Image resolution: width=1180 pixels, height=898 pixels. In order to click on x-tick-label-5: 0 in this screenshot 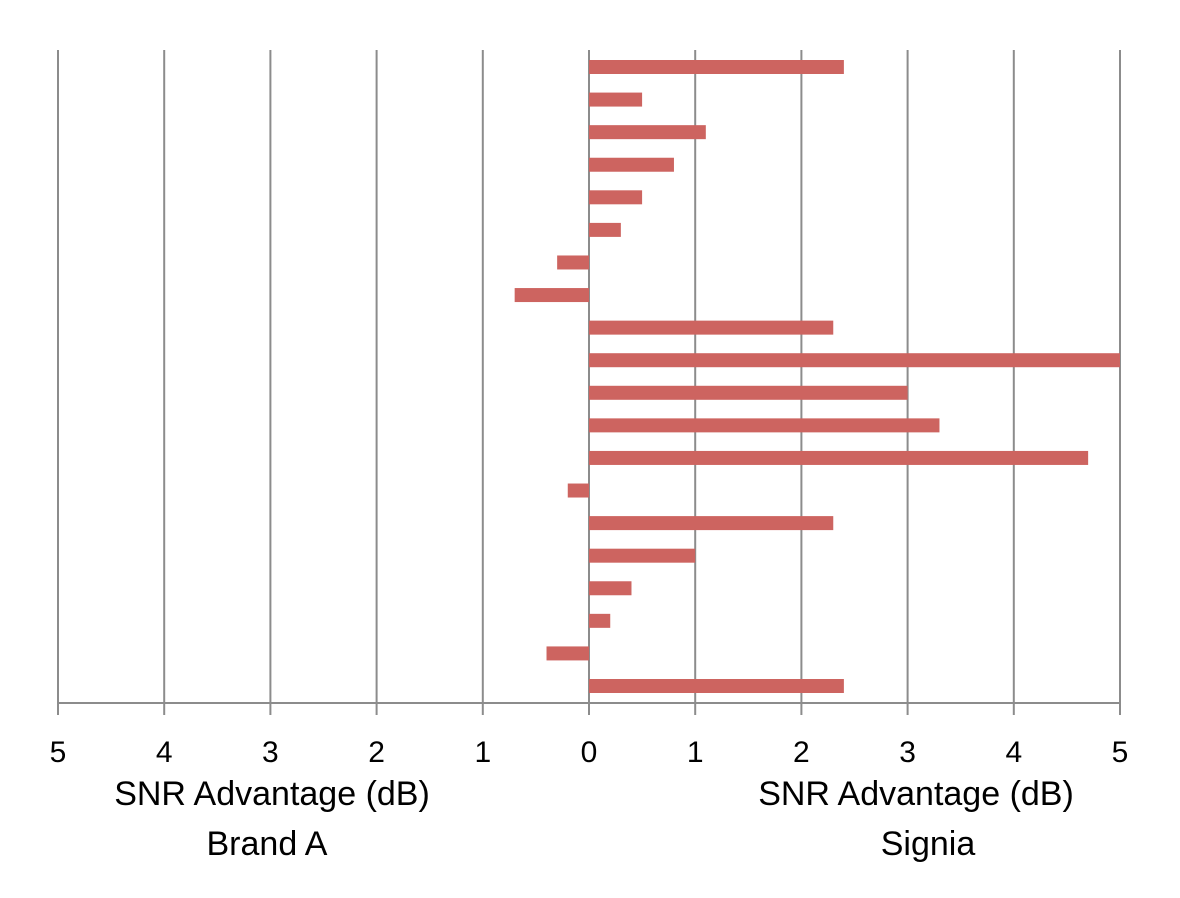, I will do `click(589, 752)`.